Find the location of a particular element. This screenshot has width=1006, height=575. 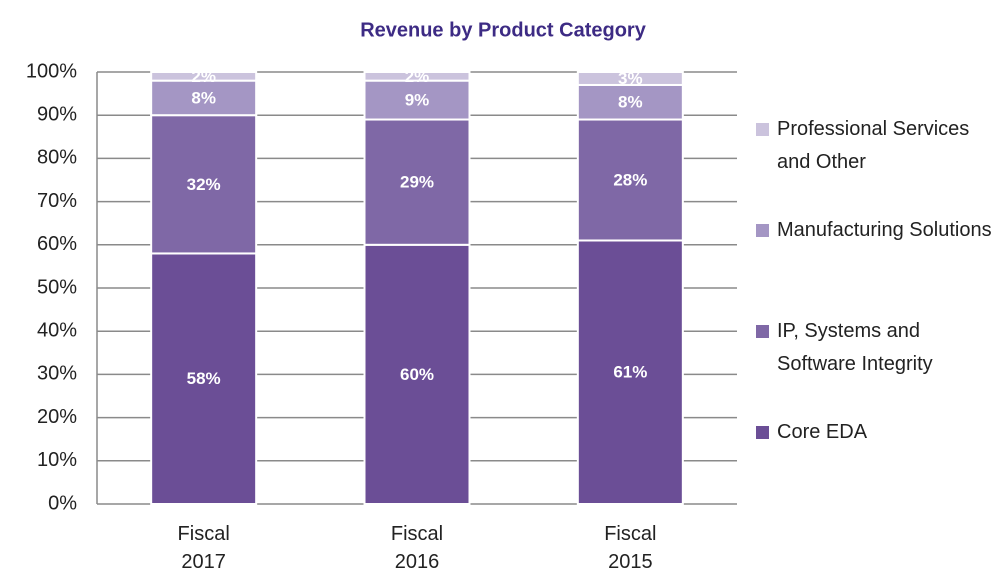

y-tick-label: 70% is located at coordinates (57, 201).